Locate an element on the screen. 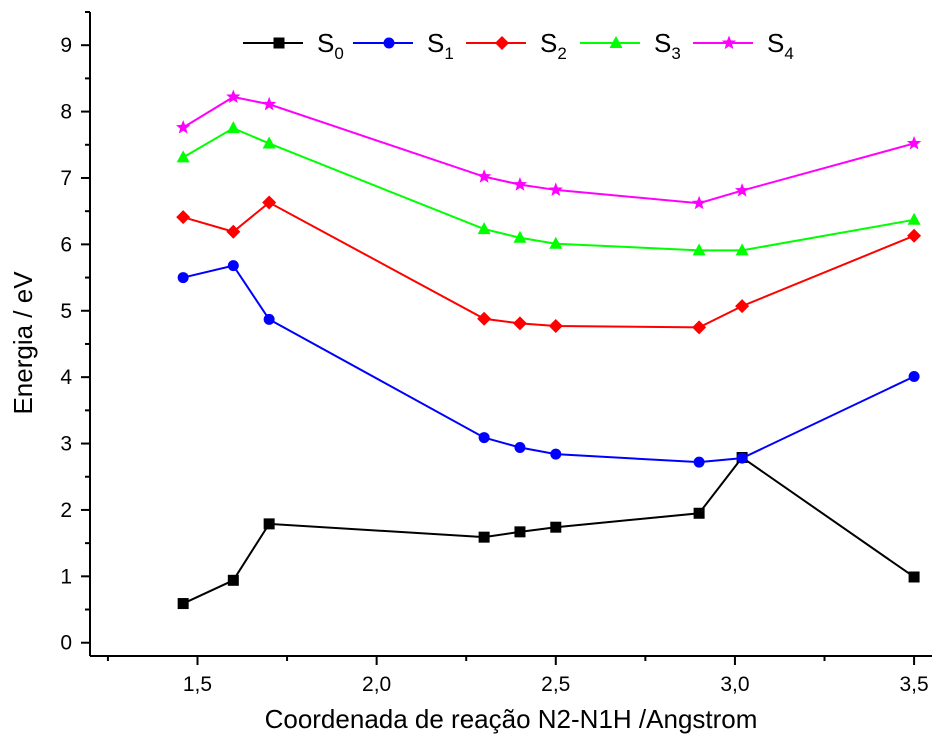  legend-subscript: 3 is located at coordinates (675, 53).